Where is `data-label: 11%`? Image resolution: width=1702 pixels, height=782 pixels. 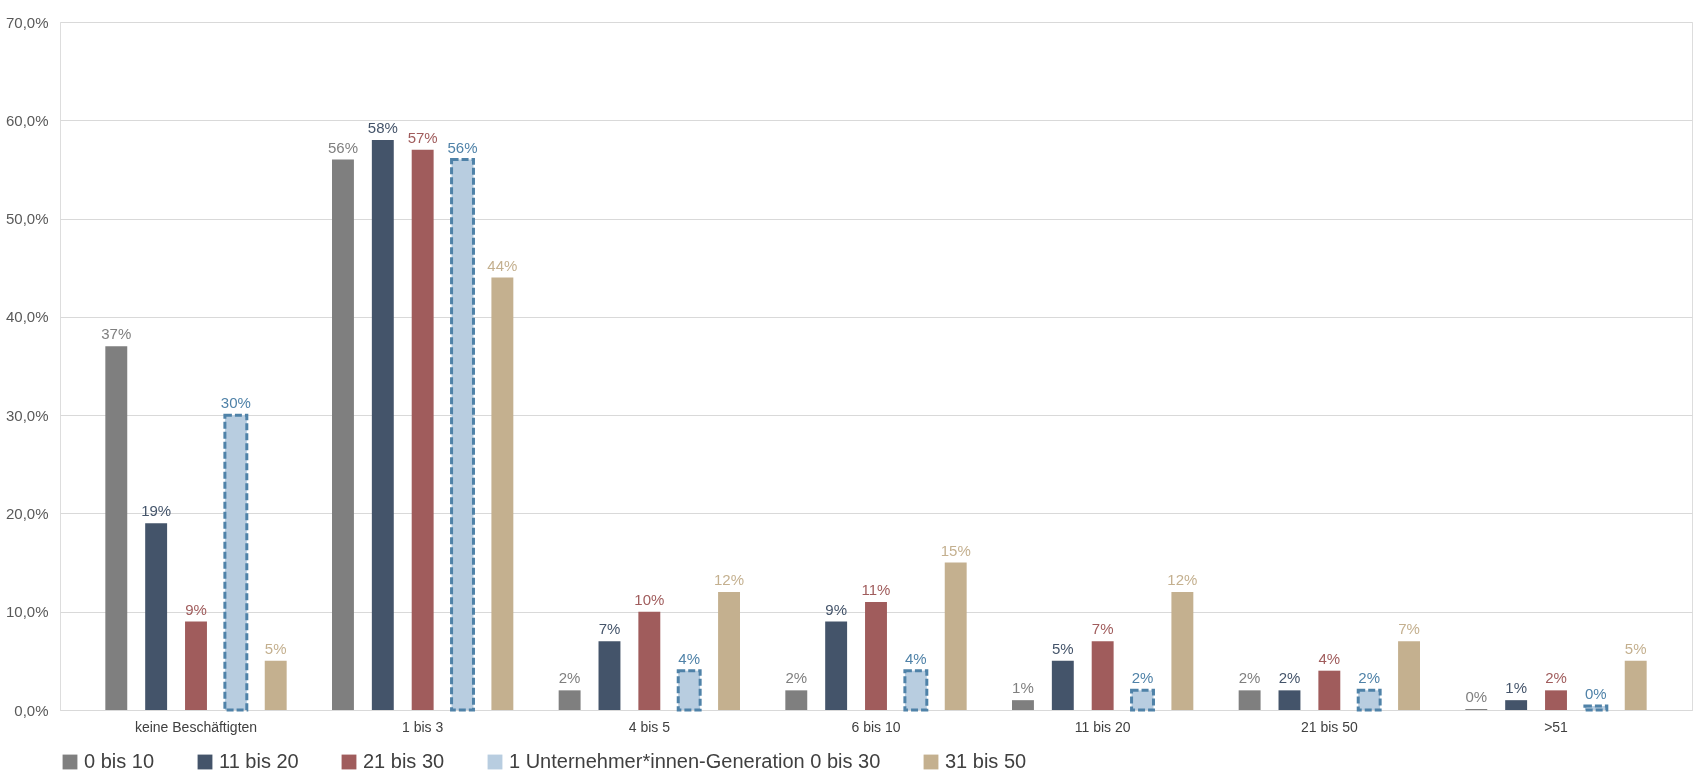 data-label: 11% is located at coordinates (876, 589).